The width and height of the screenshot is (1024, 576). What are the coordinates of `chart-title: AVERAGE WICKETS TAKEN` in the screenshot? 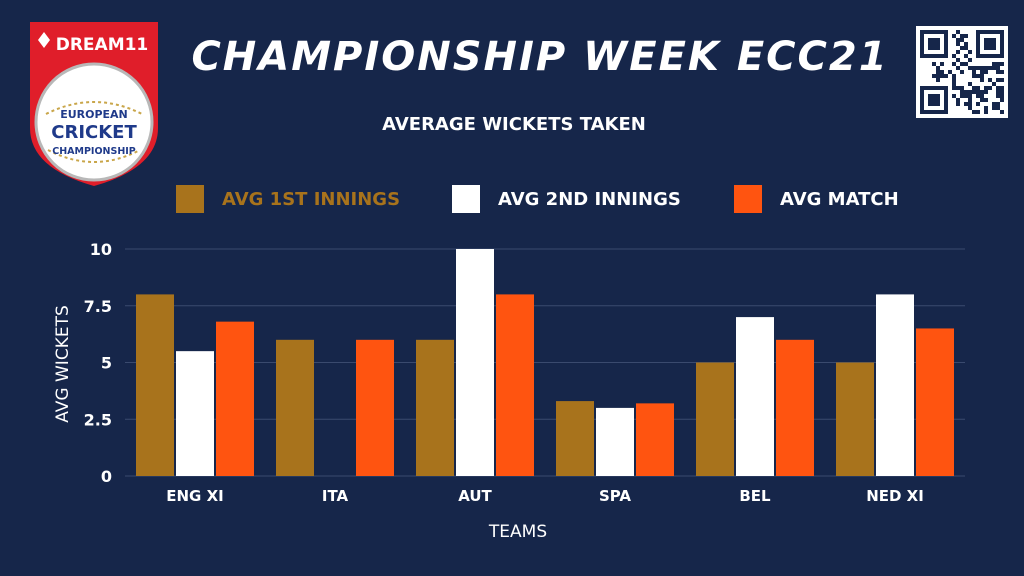 It's located at (514, 124).